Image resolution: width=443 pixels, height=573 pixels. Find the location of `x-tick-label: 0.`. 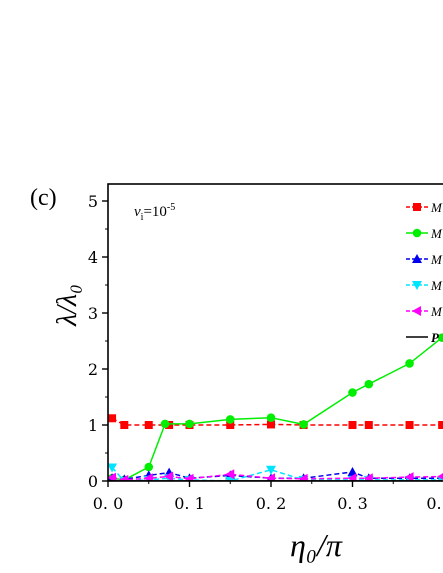

x-tick-label: 0. is located at coordinates (433, 503).